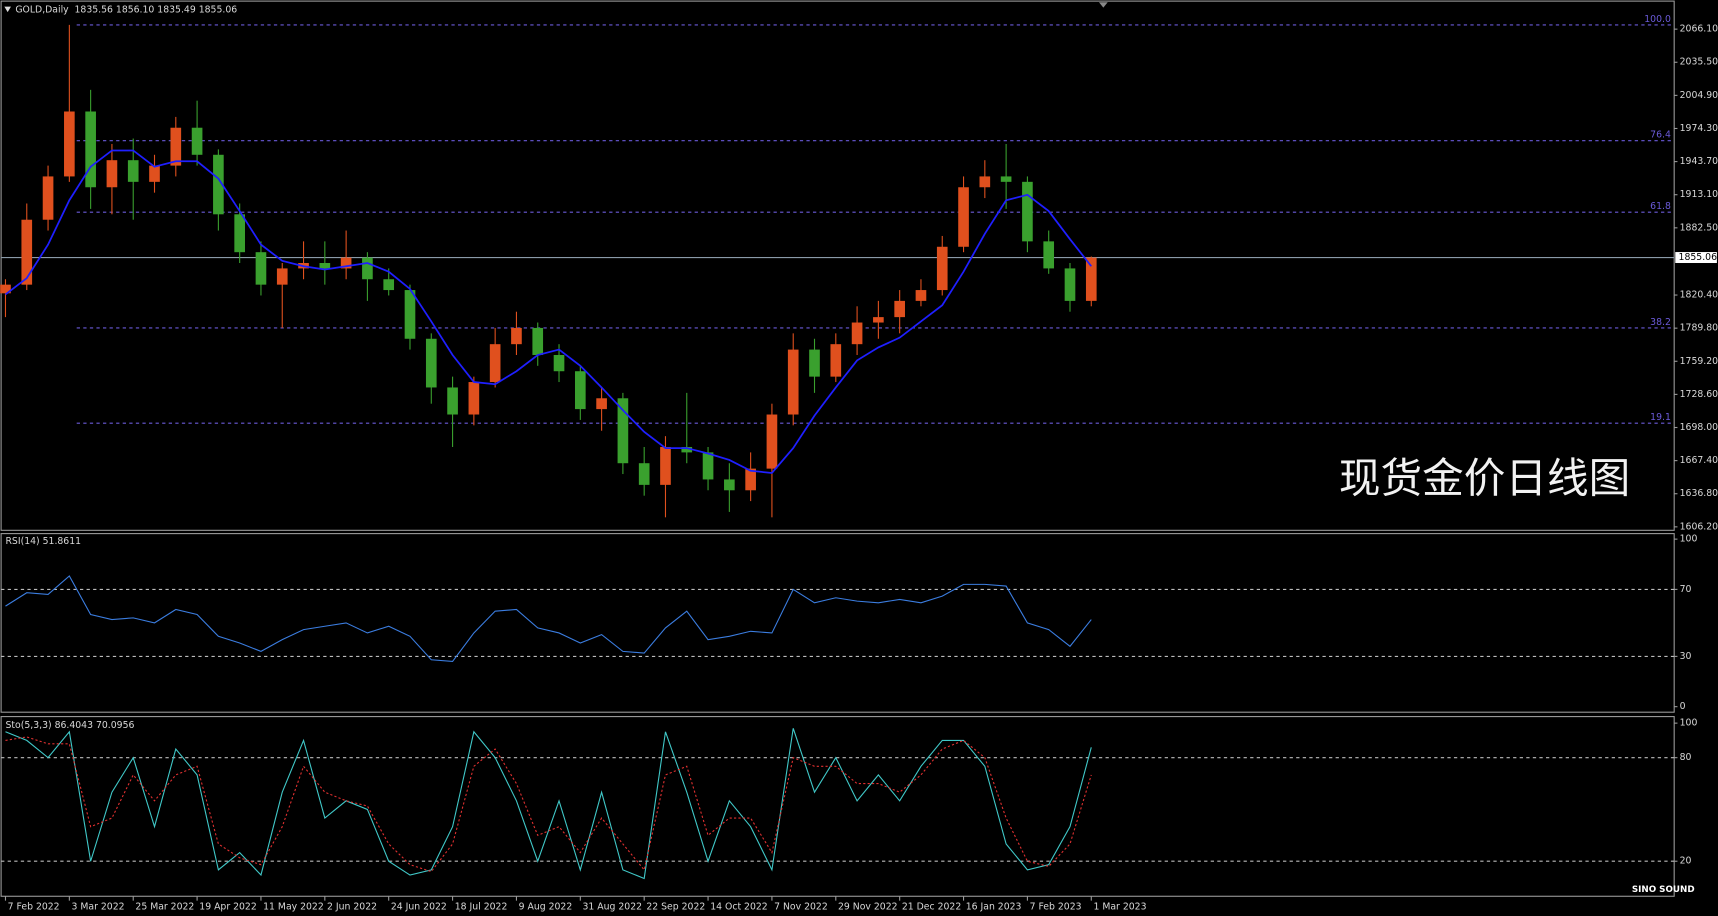 Image resolution: width=1718 pixels, height=916 pixels. I want to click on x-tick-label: 31 Aug 2022, so click(613, 907).